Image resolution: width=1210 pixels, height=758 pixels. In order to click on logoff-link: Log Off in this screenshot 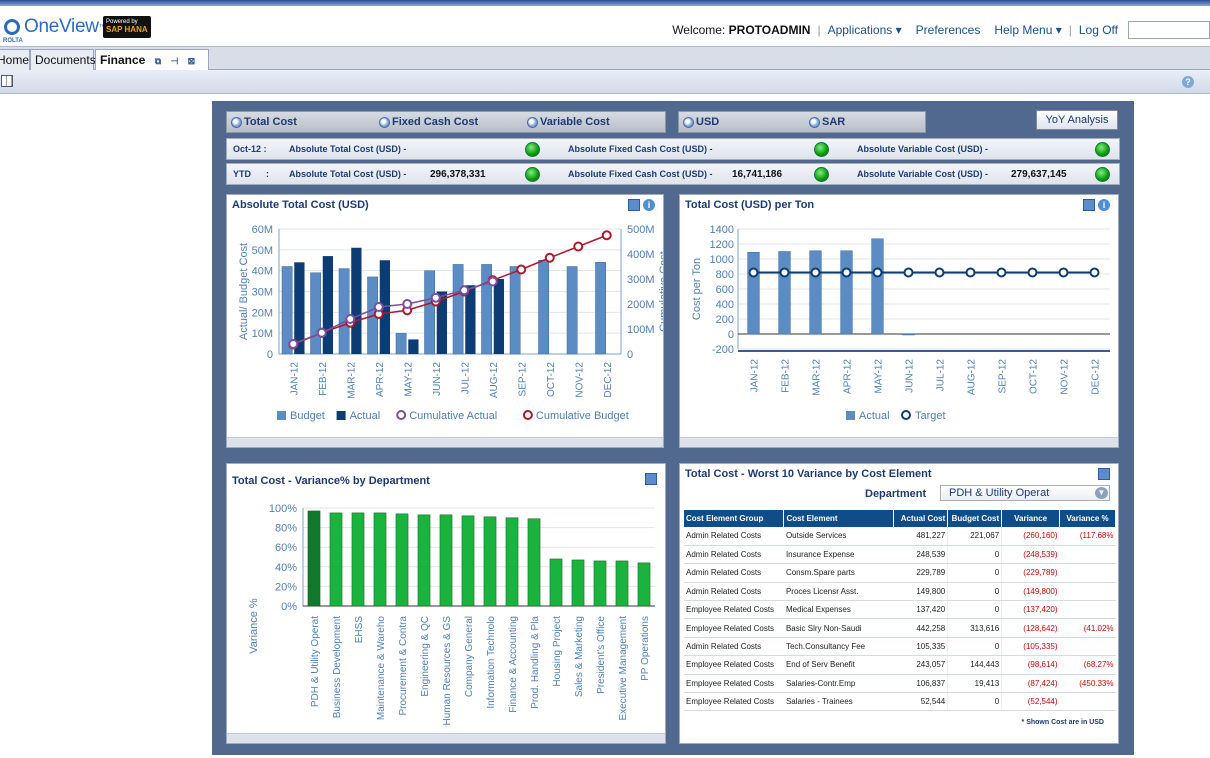, I will do `click(1098, 30)`.